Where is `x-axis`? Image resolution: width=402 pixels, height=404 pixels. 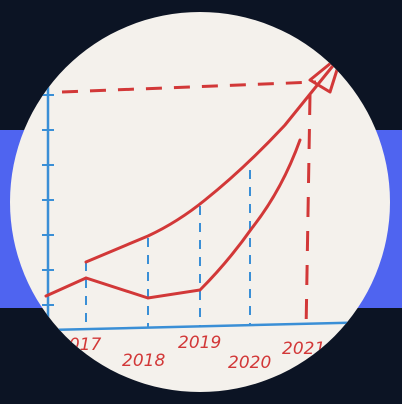 x-axis is located at coordinates (214, 326).